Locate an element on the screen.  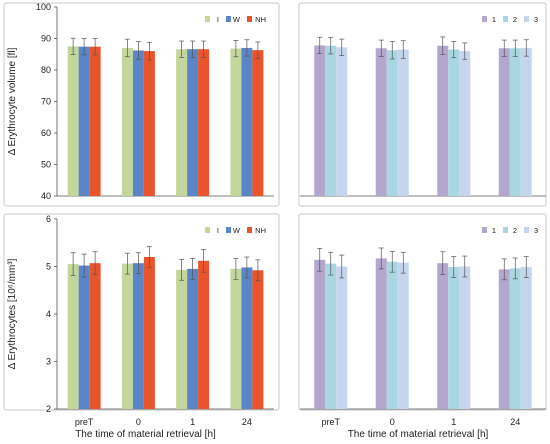
y-tick-label: 2 is located at coordinates (48, 409).